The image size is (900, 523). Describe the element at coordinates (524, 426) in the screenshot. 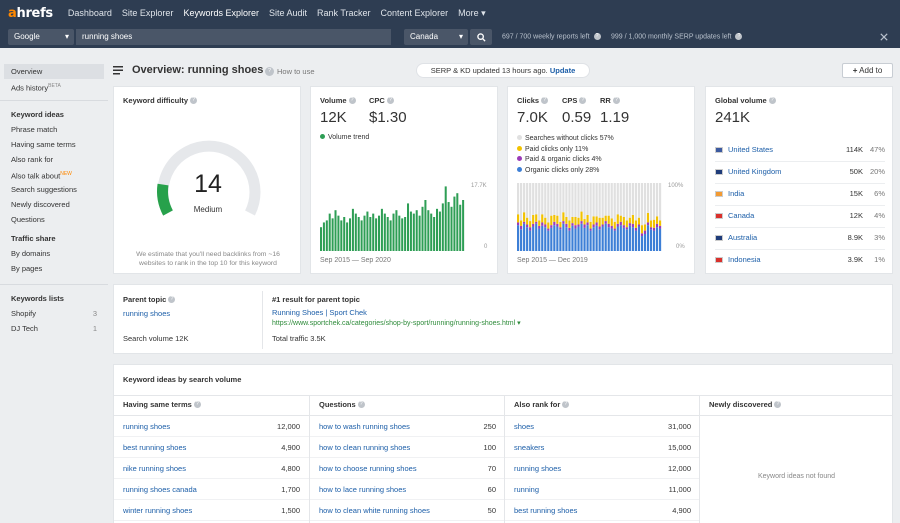

I see `keyword-link: shoes` at that location.